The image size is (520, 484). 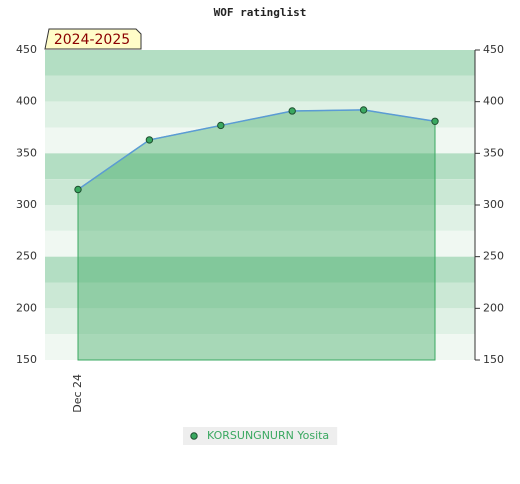 I want to click on y-tick-label-right: 200, so click(x=493, y=307).